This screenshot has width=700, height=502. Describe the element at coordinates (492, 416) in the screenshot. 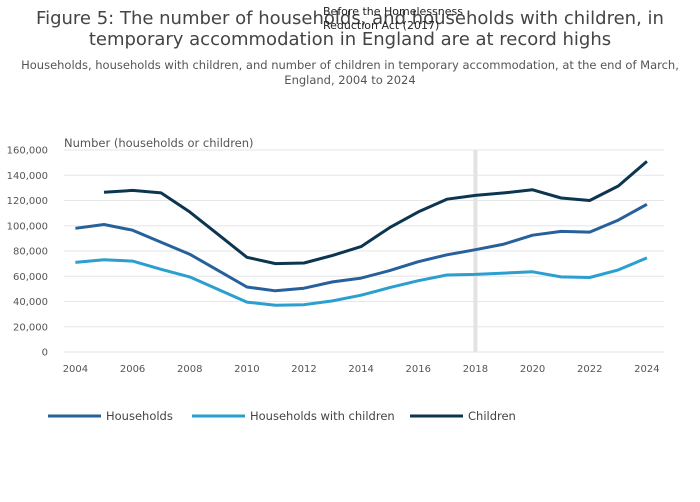

I see `legend-label-children: Children` at that location.